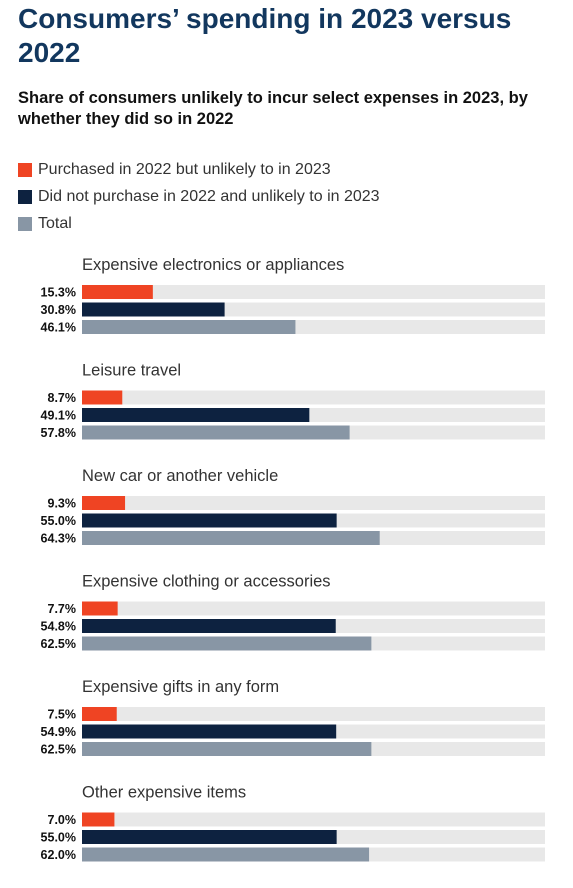 This screenshot has height=888, width=573. I want to click on category-label: Expensive clothing or accessories, so click(206, 582).